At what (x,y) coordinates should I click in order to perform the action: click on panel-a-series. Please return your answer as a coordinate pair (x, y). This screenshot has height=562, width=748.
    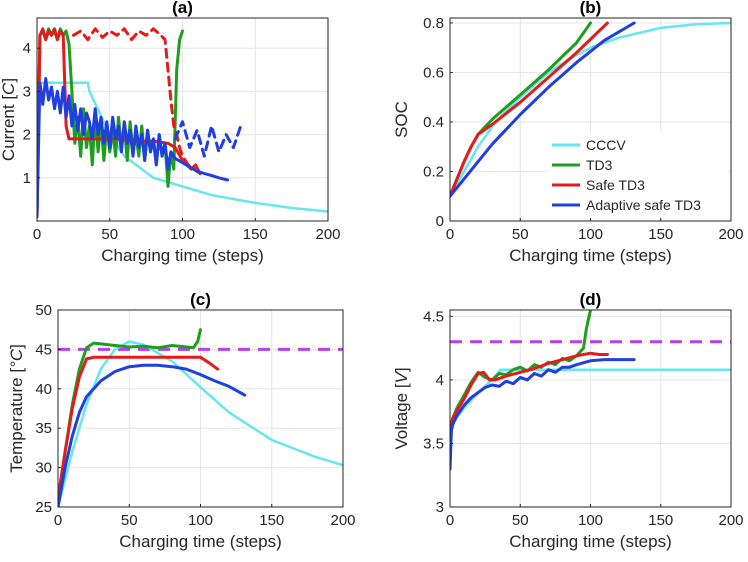
    Looking at the image, I should click on (182, 123).